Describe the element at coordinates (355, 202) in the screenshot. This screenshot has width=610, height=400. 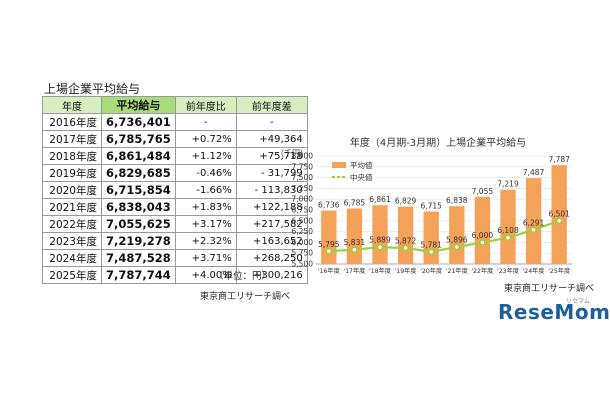
I see `bar-value-label: 6,785` at that location.